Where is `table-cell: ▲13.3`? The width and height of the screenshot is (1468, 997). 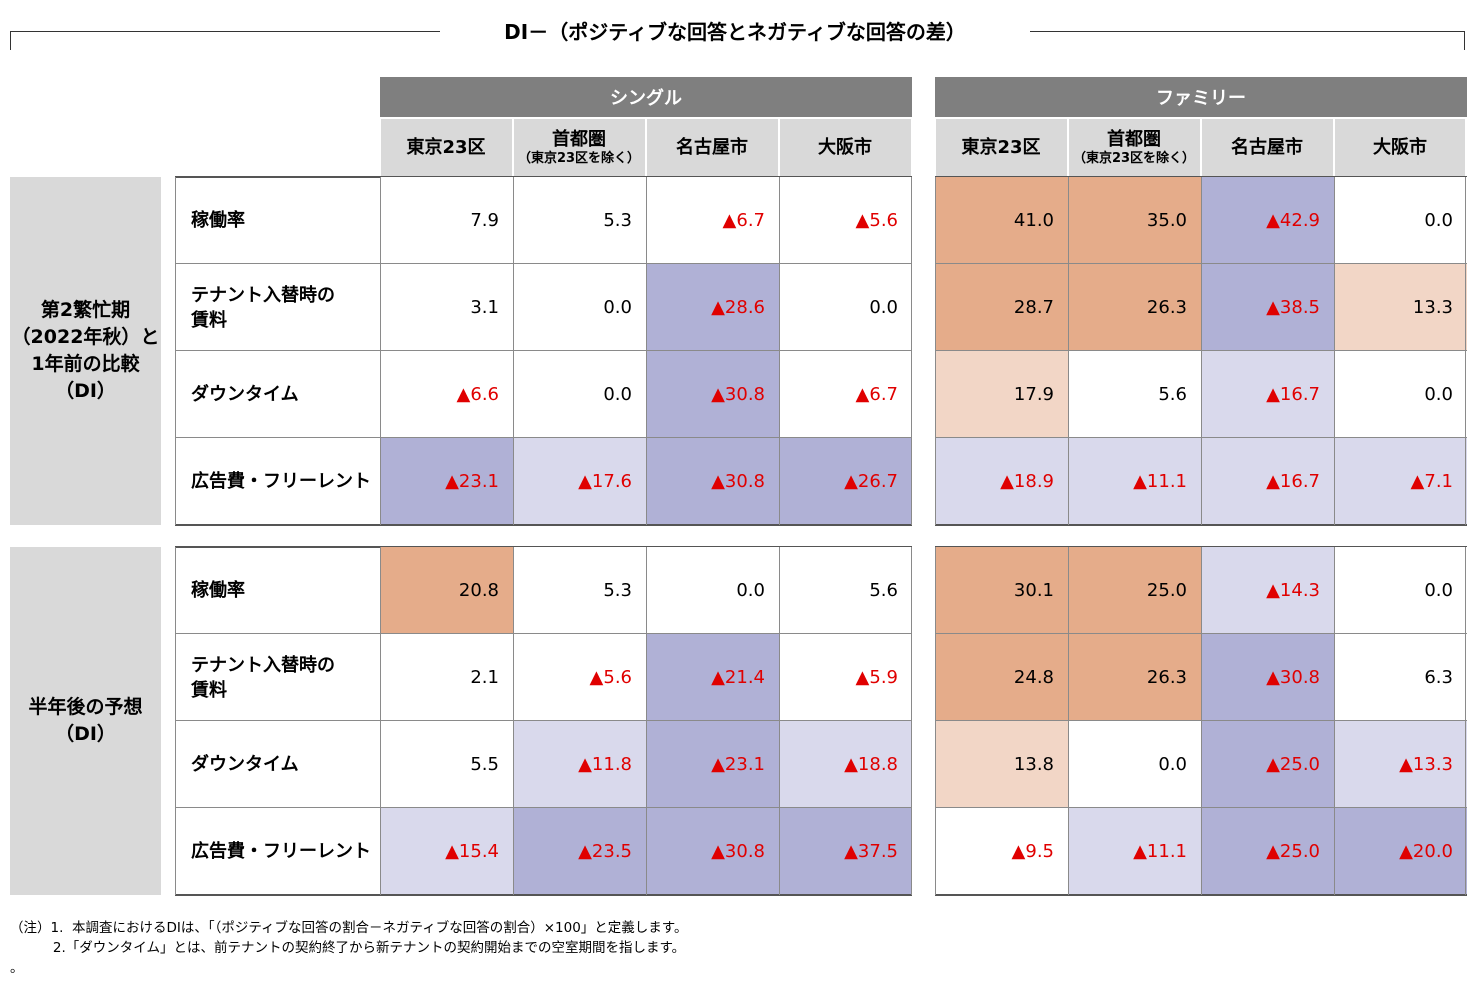 table-cell: ▲13.3 is located at coordinates (1400, 764).